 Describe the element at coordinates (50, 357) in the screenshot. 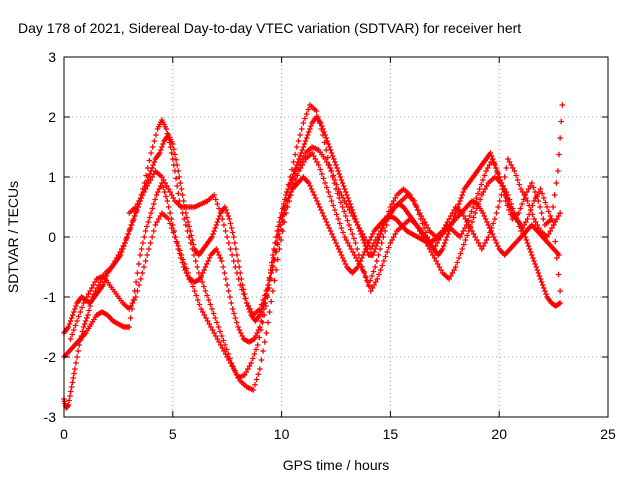

I see `y-tick-label: -2` at that location.